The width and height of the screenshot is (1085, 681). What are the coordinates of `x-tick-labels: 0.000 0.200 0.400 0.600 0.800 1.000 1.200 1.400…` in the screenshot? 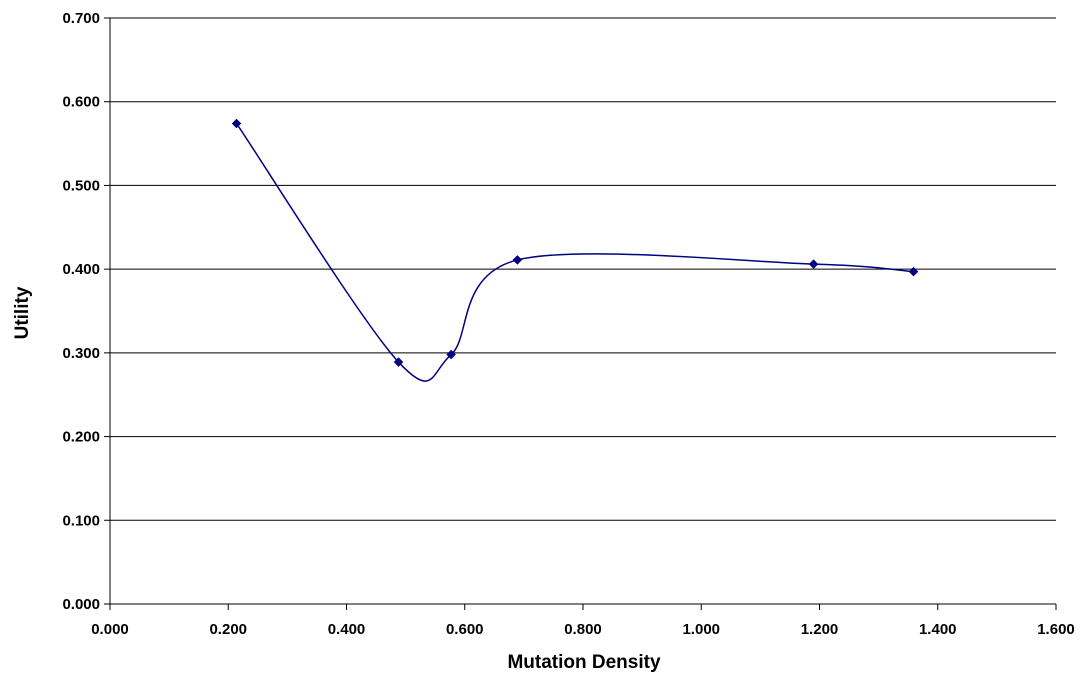 It's located at (583, 629).